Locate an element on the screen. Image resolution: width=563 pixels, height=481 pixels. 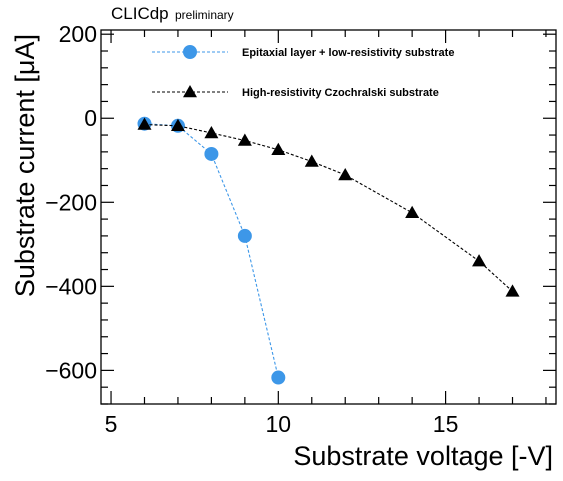
y-tick-label: −200 is located at coordinates (71, 202).